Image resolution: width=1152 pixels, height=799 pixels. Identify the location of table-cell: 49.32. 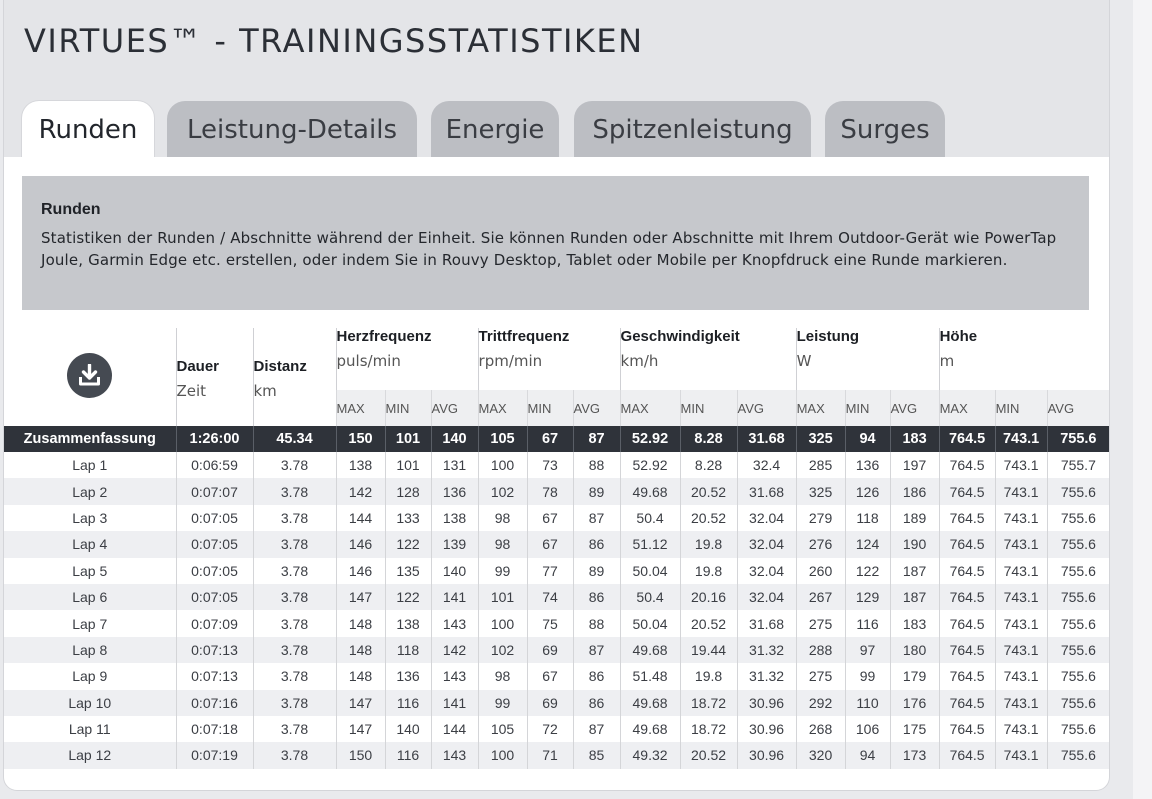
(650, 755).